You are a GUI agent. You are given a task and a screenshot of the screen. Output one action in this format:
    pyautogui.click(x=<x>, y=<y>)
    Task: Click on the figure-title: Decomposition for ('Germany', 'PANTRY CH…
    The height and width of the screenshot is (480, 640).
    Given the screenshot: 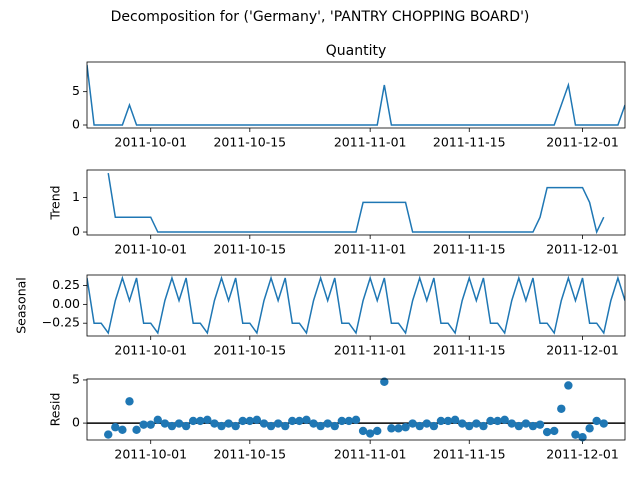 What is the action you would take?
    pyautogui.click(x=320, y=17)
    